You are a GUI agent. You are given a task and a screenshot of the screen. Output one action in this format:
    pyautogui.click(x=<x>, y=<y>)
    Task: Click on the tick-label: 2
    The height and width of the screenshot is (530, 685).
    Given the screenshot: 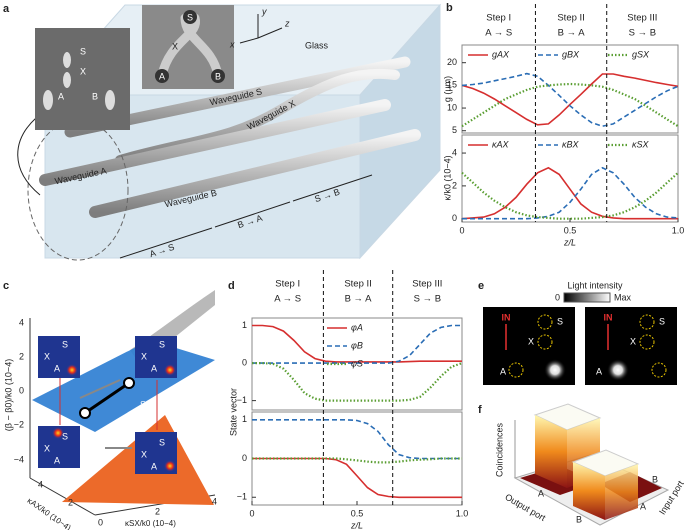 What is the action you would take?
    pyautogui.click(x=21, y=356)
    